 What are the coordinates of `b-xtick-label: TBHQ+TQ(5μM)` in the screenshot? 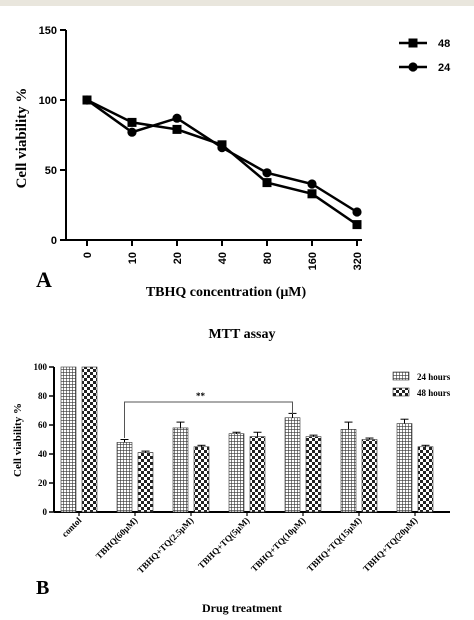 It's located at (223, 542).